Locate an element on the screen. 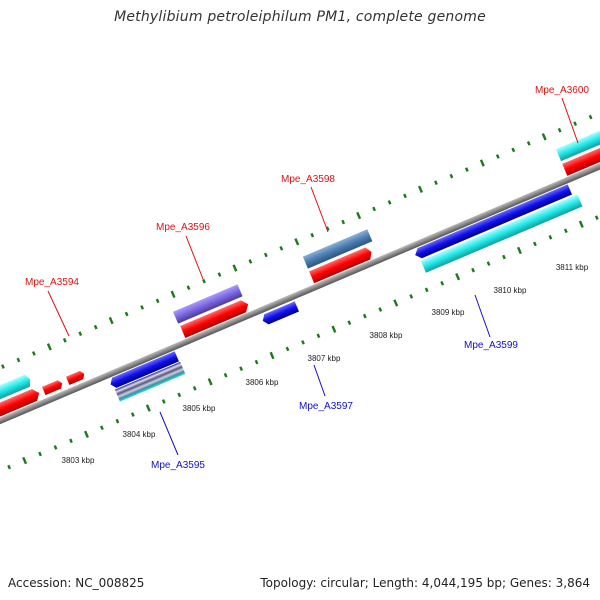 This screenshot has width=600, height=600. gene-block-slate is located at coordinates (337, 249).